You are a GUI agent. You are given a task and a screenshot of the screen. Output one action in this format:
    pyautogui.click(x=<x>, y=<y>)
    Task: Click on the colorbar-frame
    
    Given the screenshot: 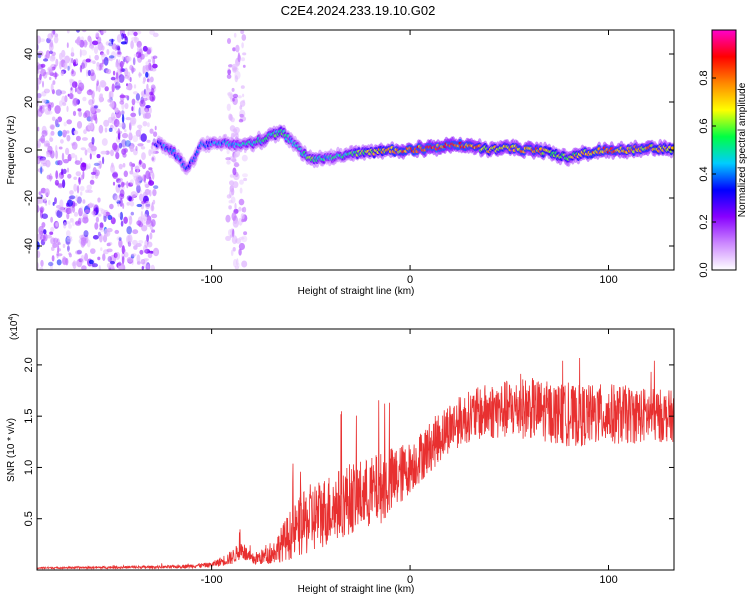 What is the action you would take?
    pyautogui.click(x=724, y=150)
    